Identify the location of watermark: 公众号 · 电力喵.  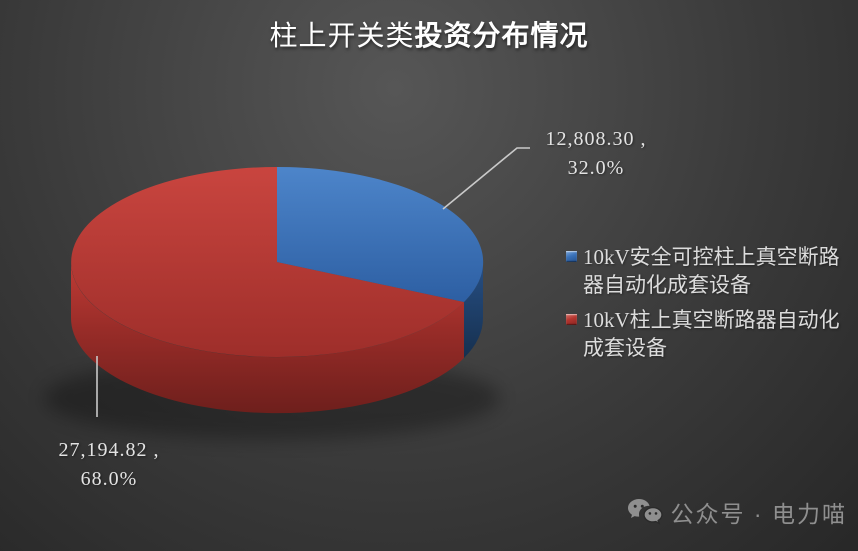
(737, 512).